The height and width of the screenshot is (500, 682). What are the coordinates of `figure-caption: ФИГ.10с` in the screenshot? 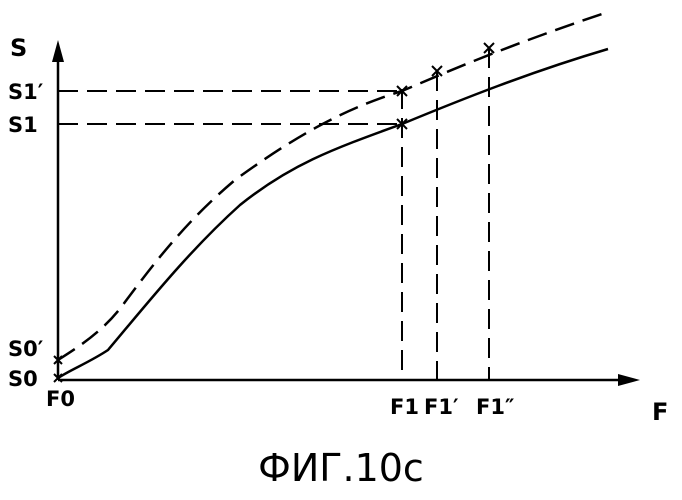 It's located at (341, 468).